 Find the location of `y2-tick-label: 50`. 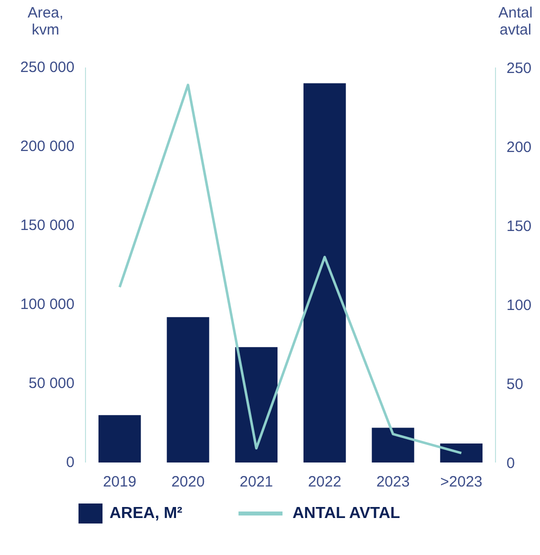

y2-tick-label: 50 is located at coordinates (515, 384).